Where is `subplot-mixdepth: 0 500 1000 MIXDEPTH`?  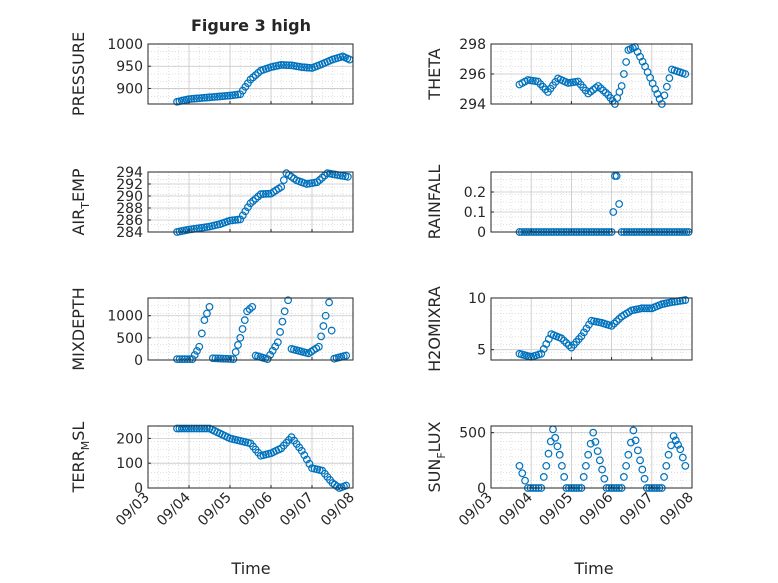
subplot-mixdepth: 0 500 1000 MIXDEPTH is located at coordinates (211, 329).